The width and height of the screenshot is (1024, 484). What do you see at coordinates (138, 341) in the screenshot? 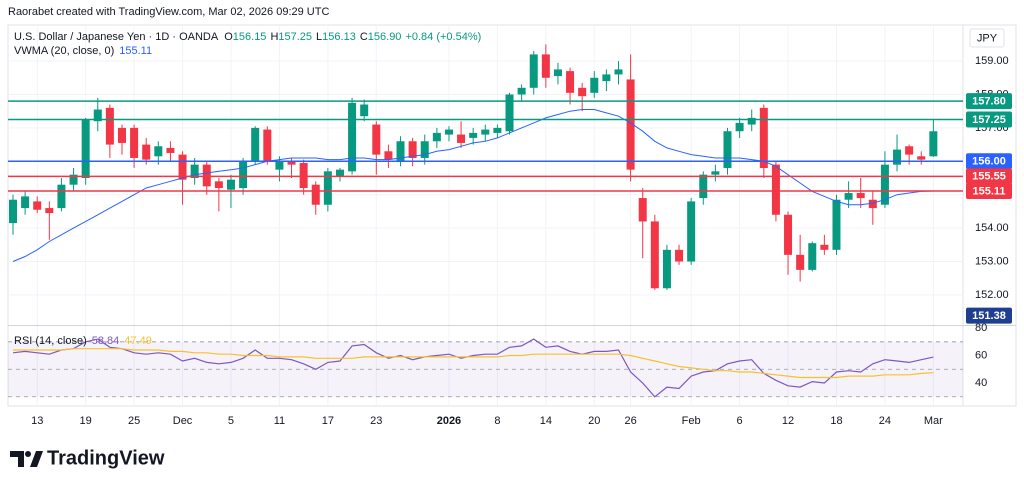
I see `rsi-value: 47.49` at bounding box center [138, 341].